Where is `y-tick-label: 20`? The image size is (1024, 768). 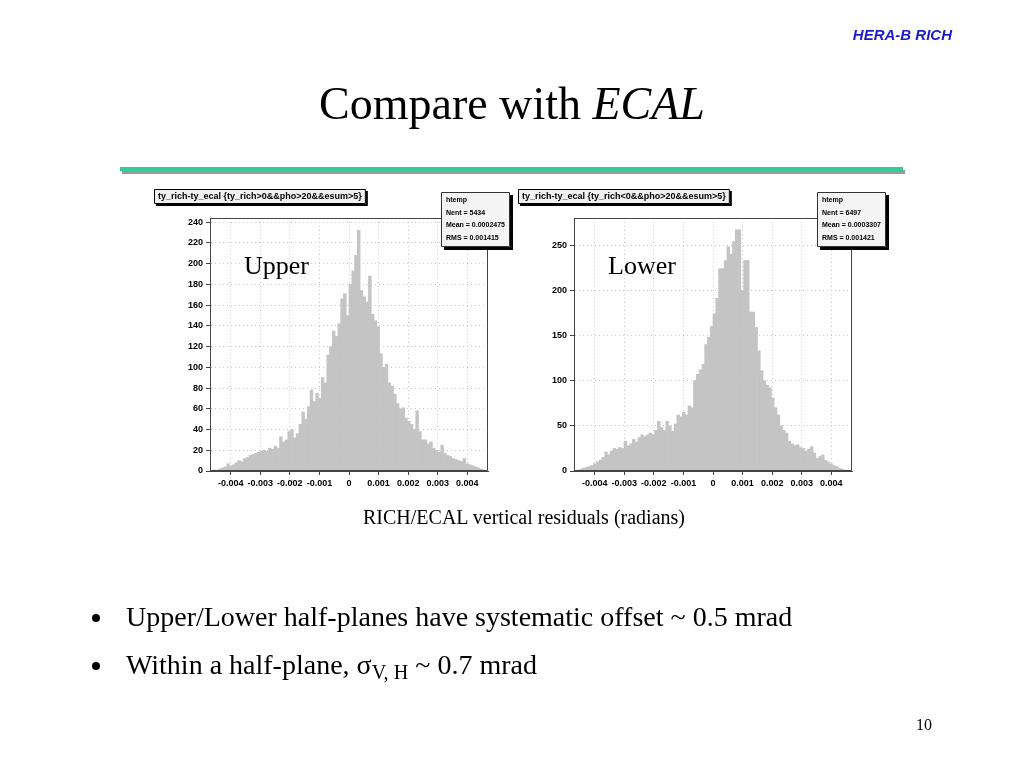 y-tick-label: 20 is located at coordinates (197, 449).